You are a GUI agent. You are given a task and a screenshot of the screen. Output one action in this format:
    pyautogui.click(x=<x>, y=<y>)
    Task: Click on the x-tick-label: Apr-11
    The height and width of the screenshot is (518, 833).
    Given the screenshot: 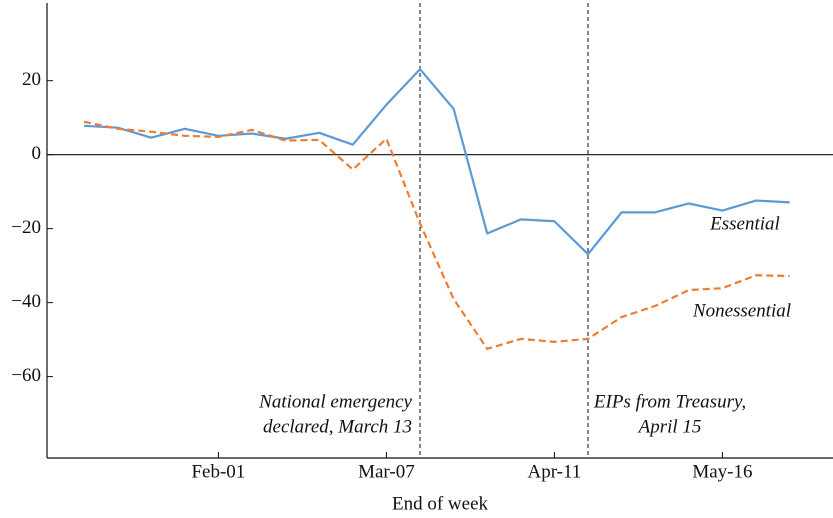 What is the action you would take?
    pyautogui.click(x=555, y=471)
    